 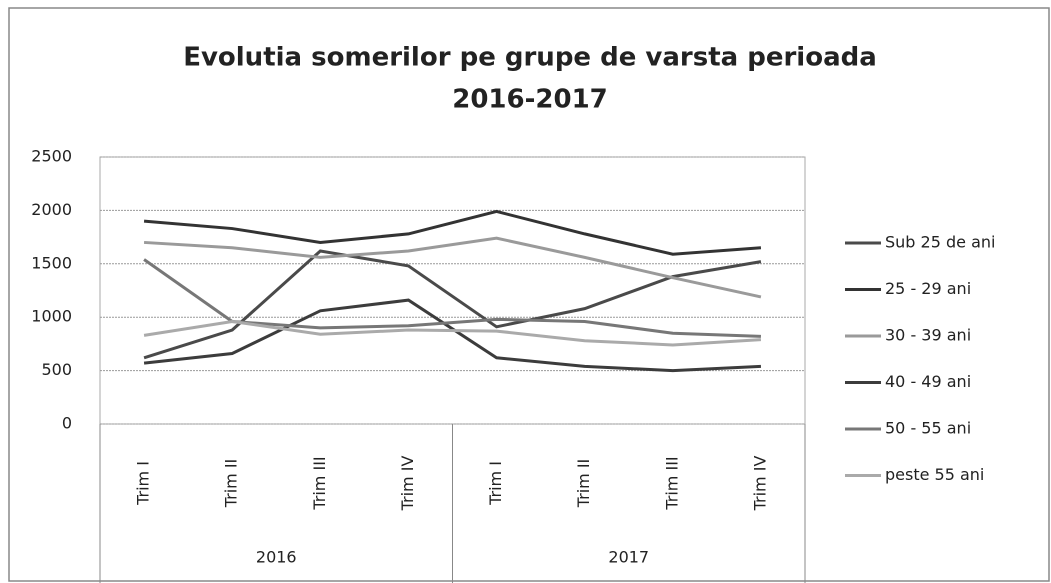 I want to click on y-tick-label: 1000, so click(x=51, y=316).